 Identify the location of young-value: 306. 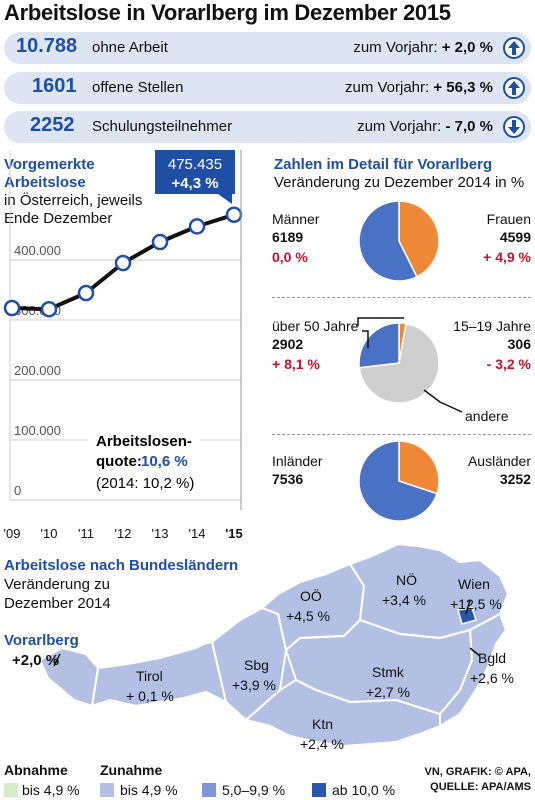
(519, 344).